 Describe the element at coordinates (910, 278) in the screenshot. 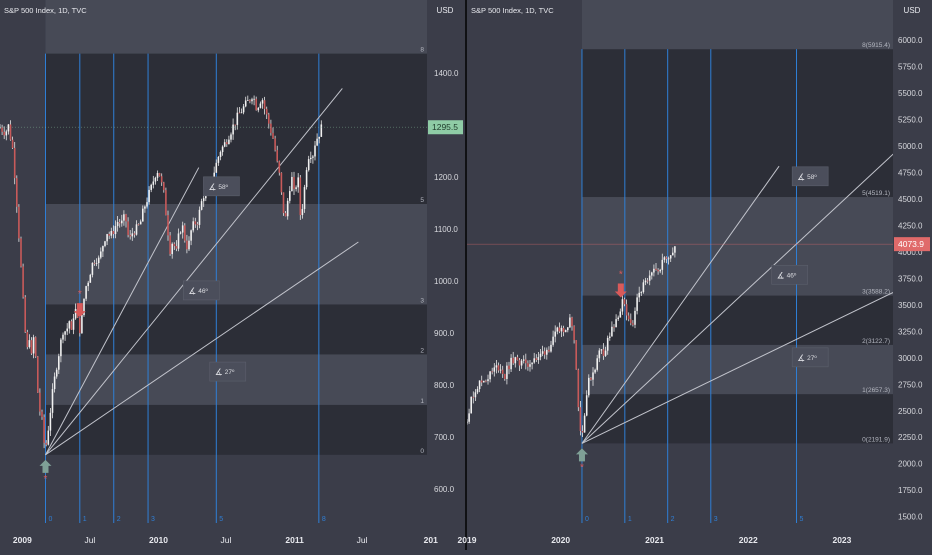

I see `y-tick-label: 3750.0` at that location.